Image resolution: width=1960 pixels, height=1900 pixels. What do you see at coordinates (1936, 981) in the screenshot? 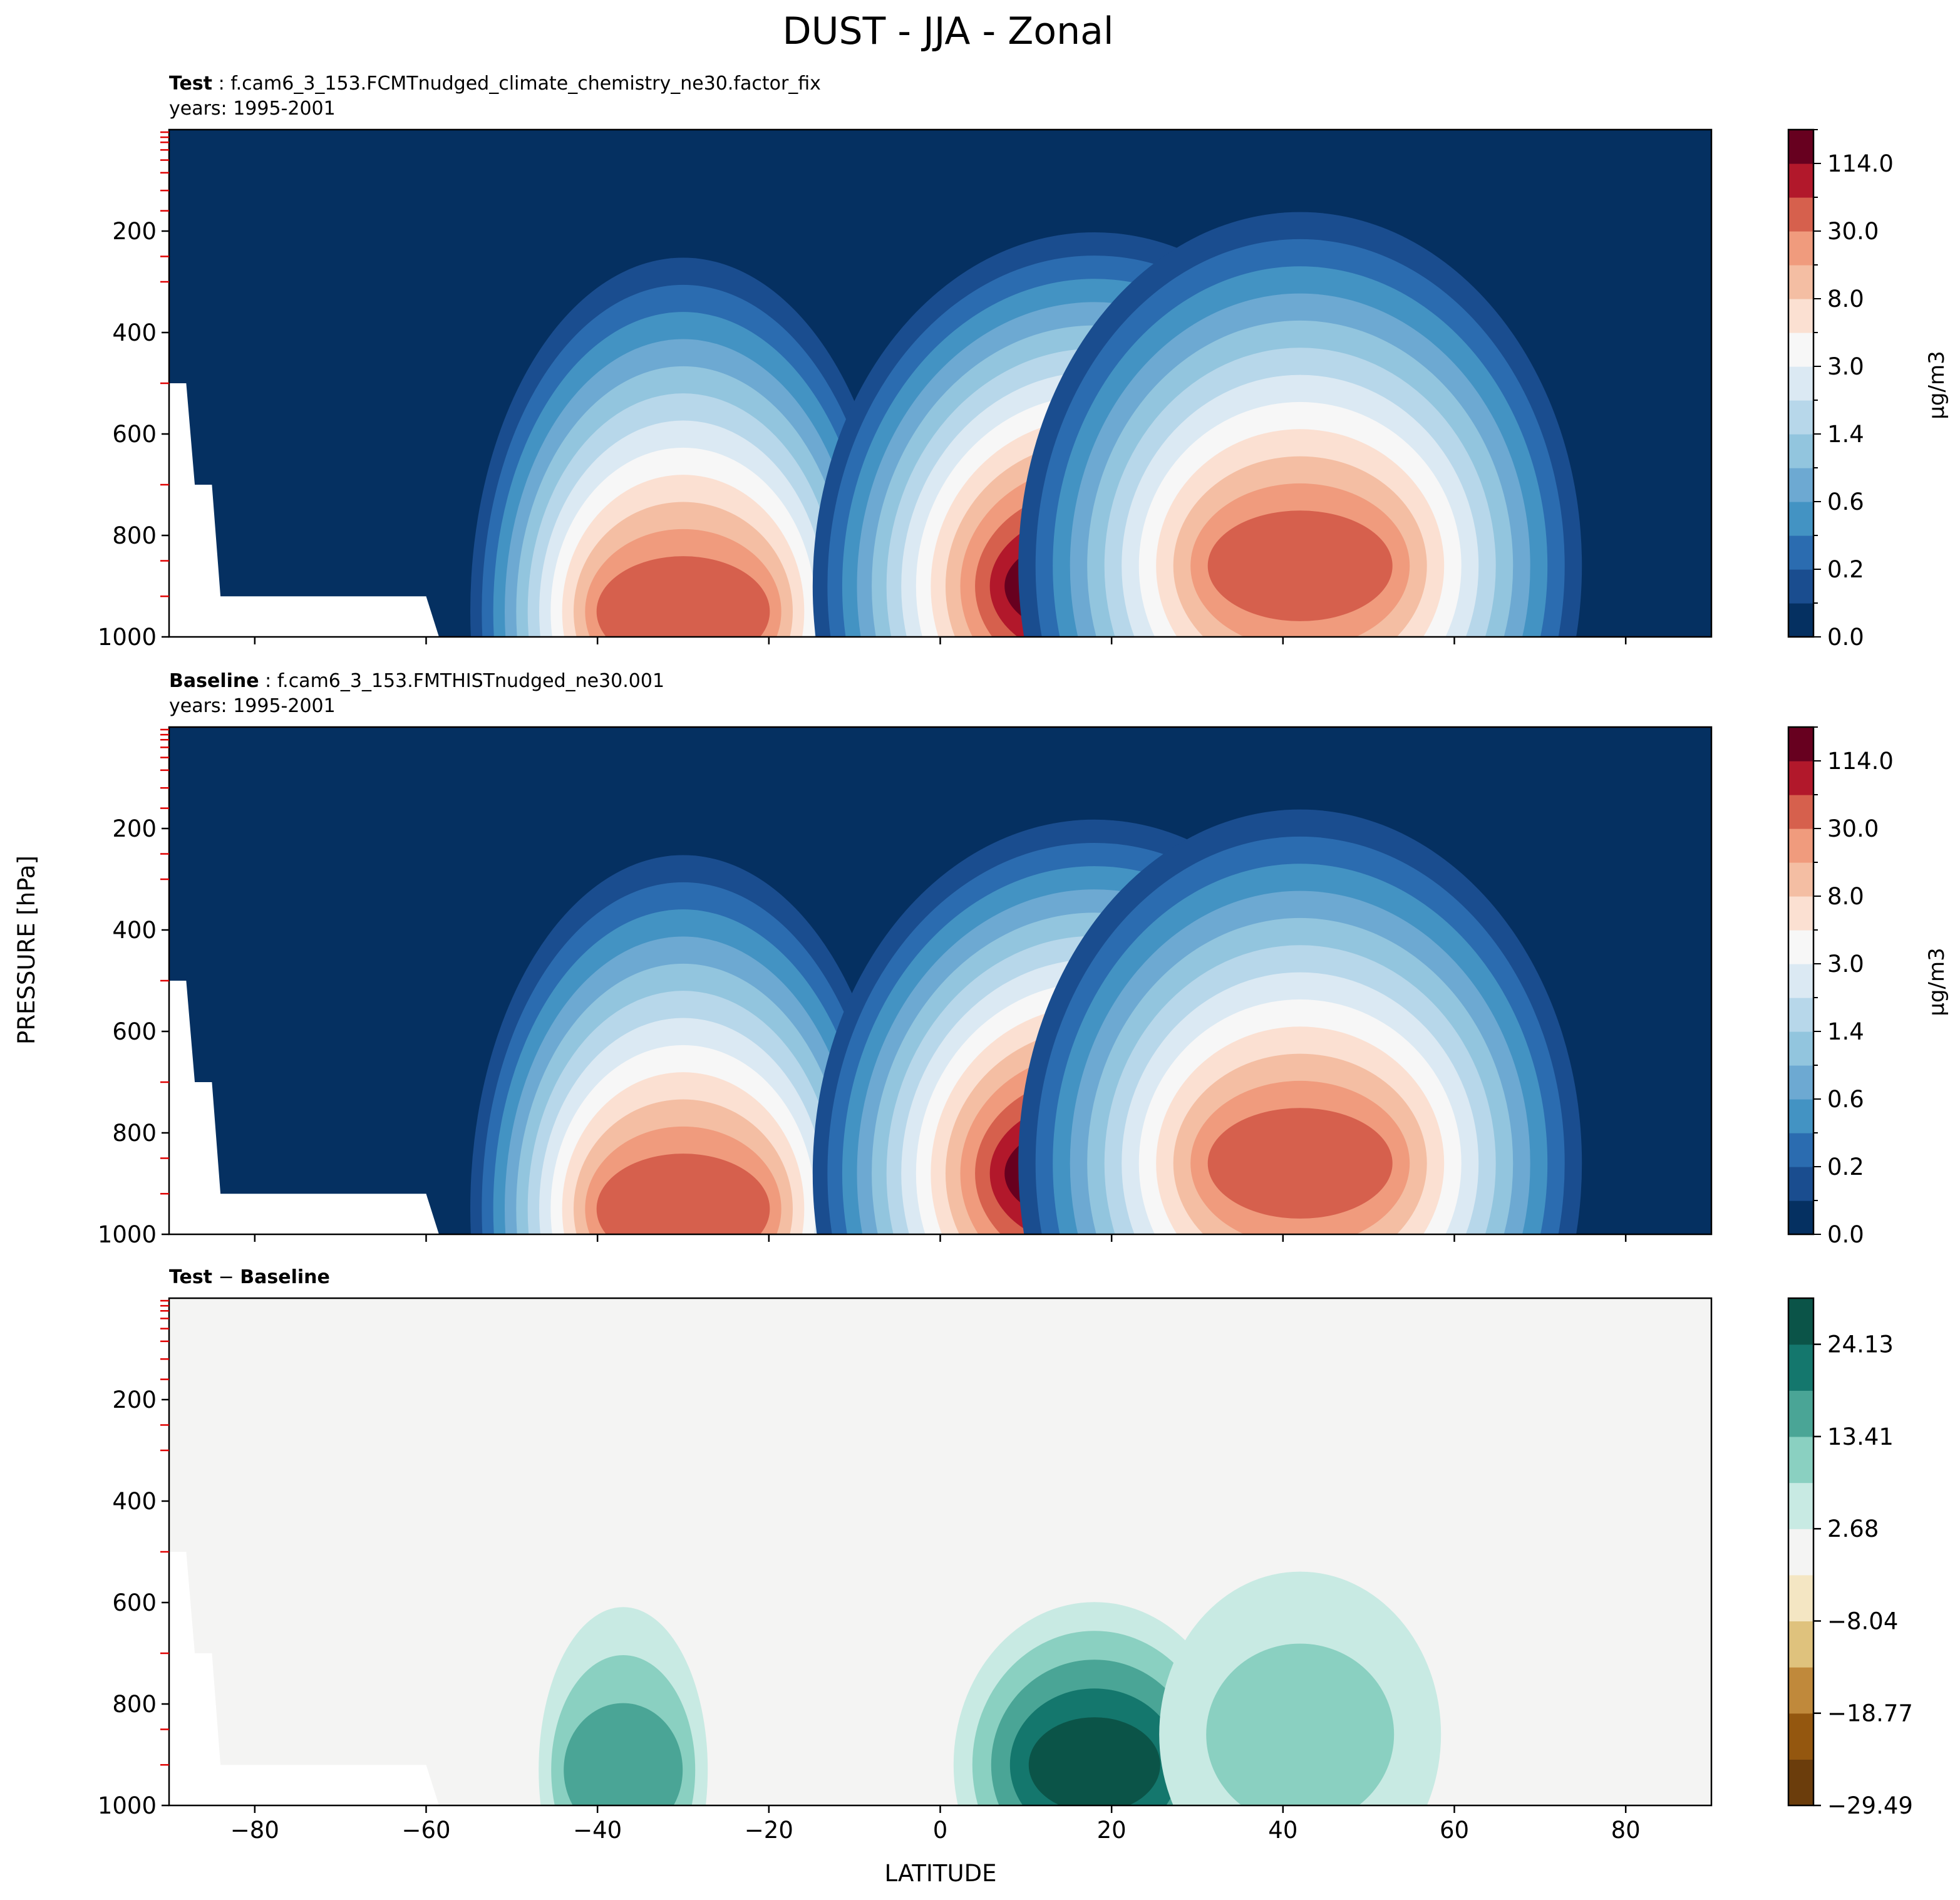
I see `colorbar-baseline-label: μg/m3` at bounding box center [1936, 981].